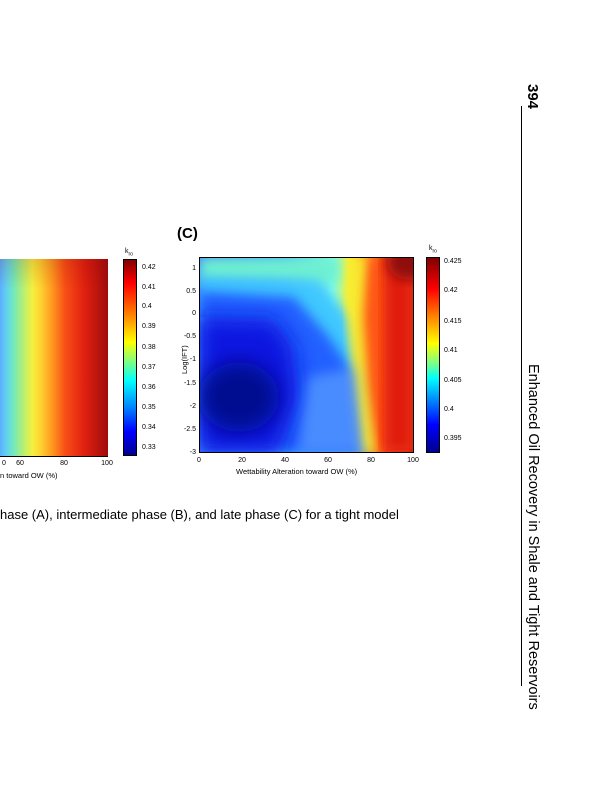 The width and height of the screenshot is (599, 800). Describe the element at coordinates (149, 367) in the screenshot. I see `colorbar-b-tick: 0.37` at that location.